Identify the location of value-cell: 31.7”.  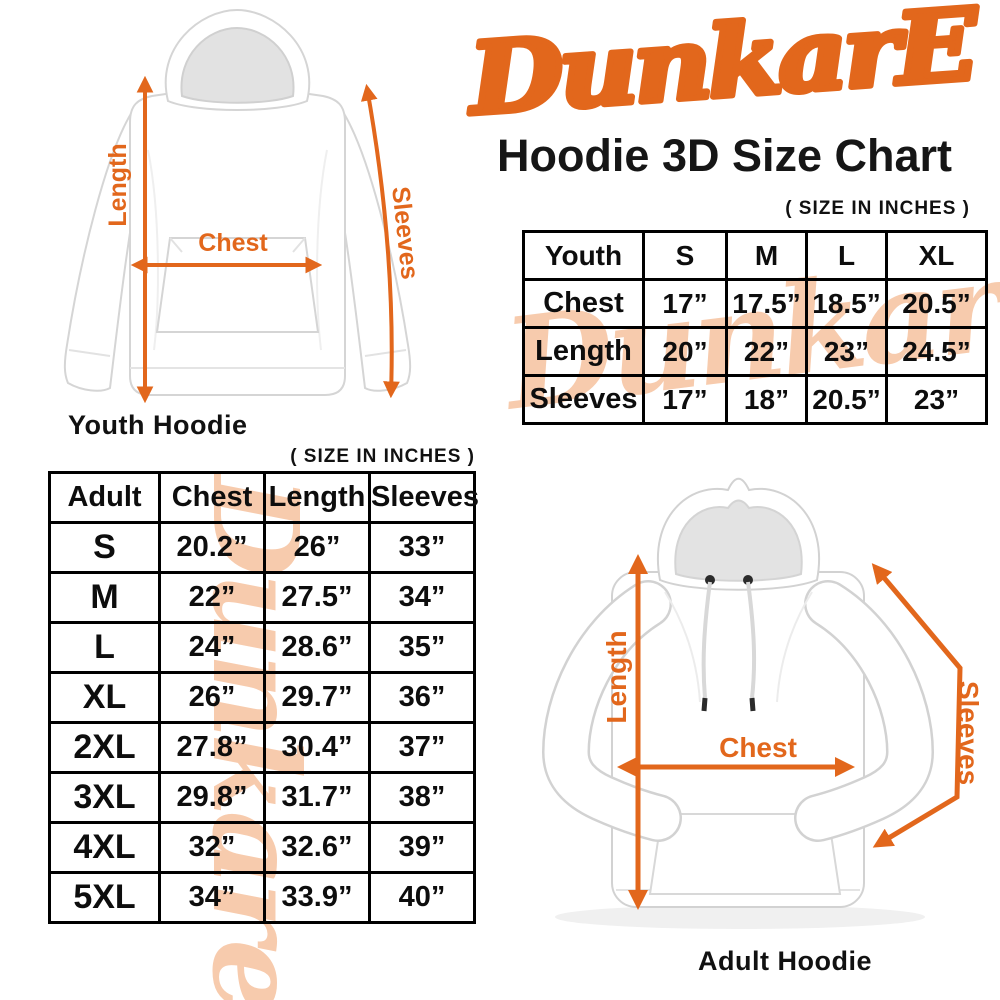
(317, 797).